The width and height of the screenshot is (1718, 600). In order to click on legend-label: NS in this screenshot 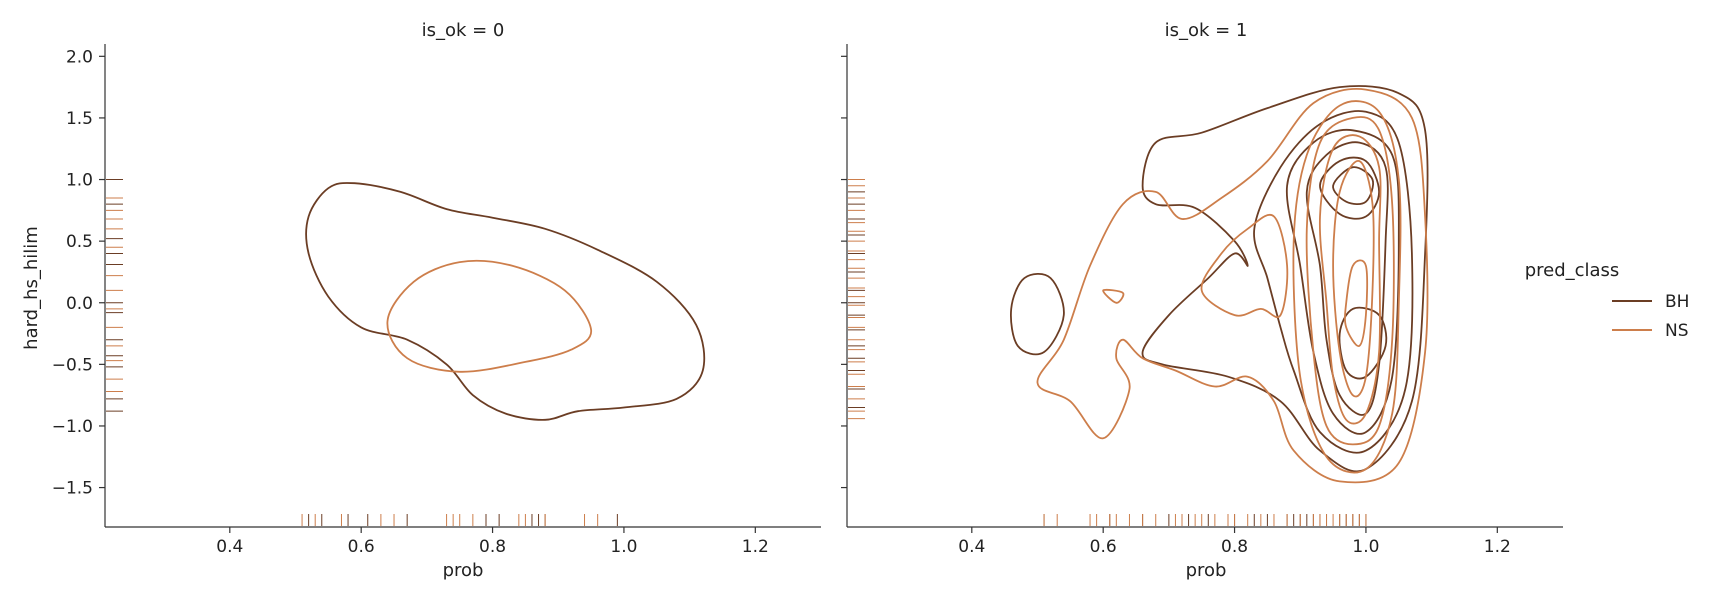, I will do `click(1677, 331)`.